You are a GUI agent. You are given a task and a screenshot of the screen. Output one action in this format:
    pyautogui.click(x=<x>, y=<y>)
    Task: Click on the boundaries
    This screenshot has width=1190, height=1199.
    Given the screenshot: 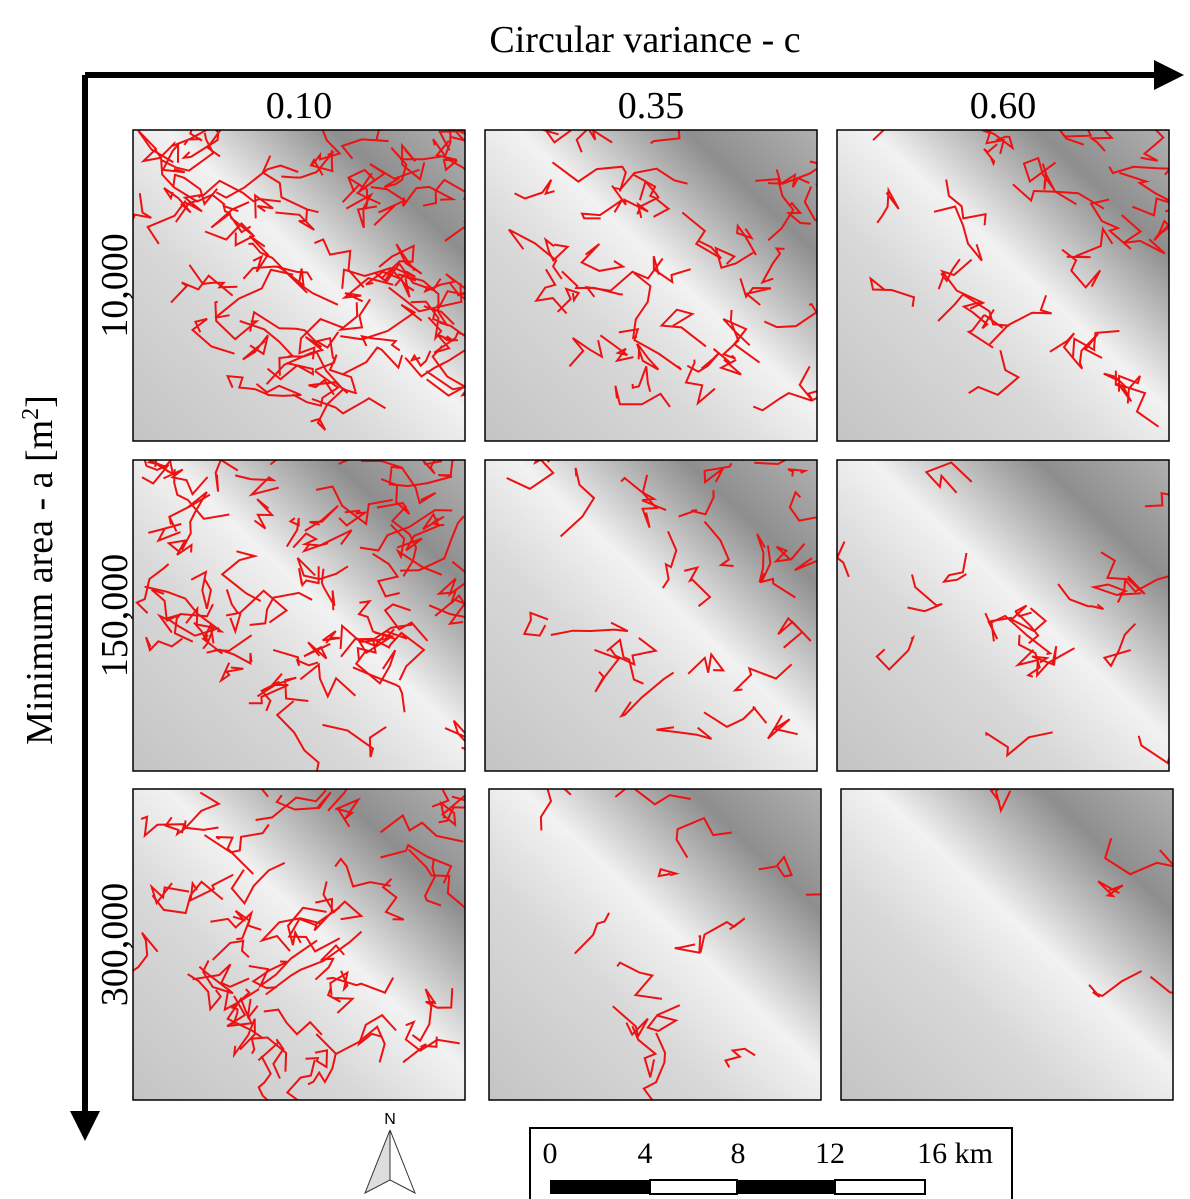 What is the action you would take?
    pyautogui.click(x=662, y=271)
    